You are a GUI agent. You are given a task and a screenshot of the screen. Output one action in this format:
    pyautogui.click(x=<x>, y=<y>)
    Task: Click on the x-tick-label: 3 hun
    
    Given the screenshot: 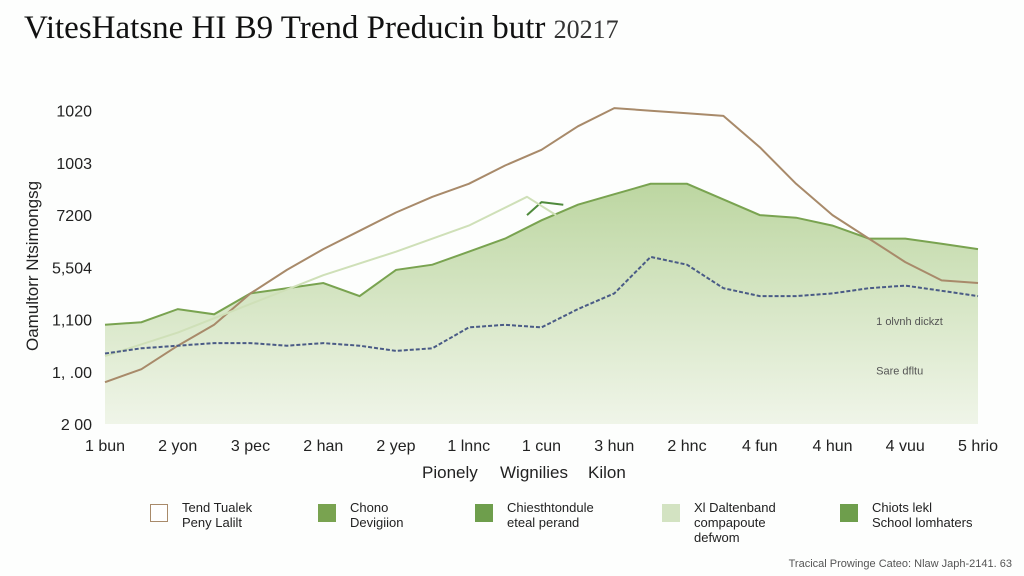 What is the action you would take?
    pyautogui.click(x=614, y=446)
    